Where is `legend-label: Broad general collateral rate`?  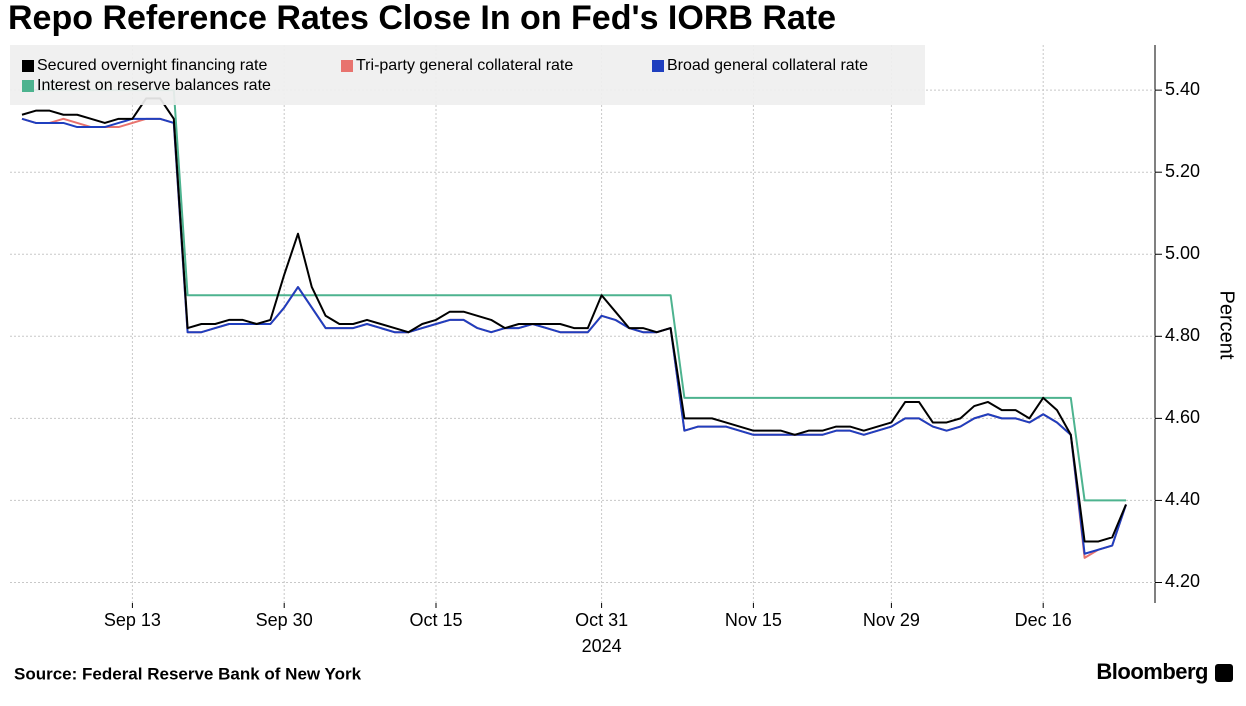 legend-label: Broad general collateral rate is located at coordinates (767, 65).